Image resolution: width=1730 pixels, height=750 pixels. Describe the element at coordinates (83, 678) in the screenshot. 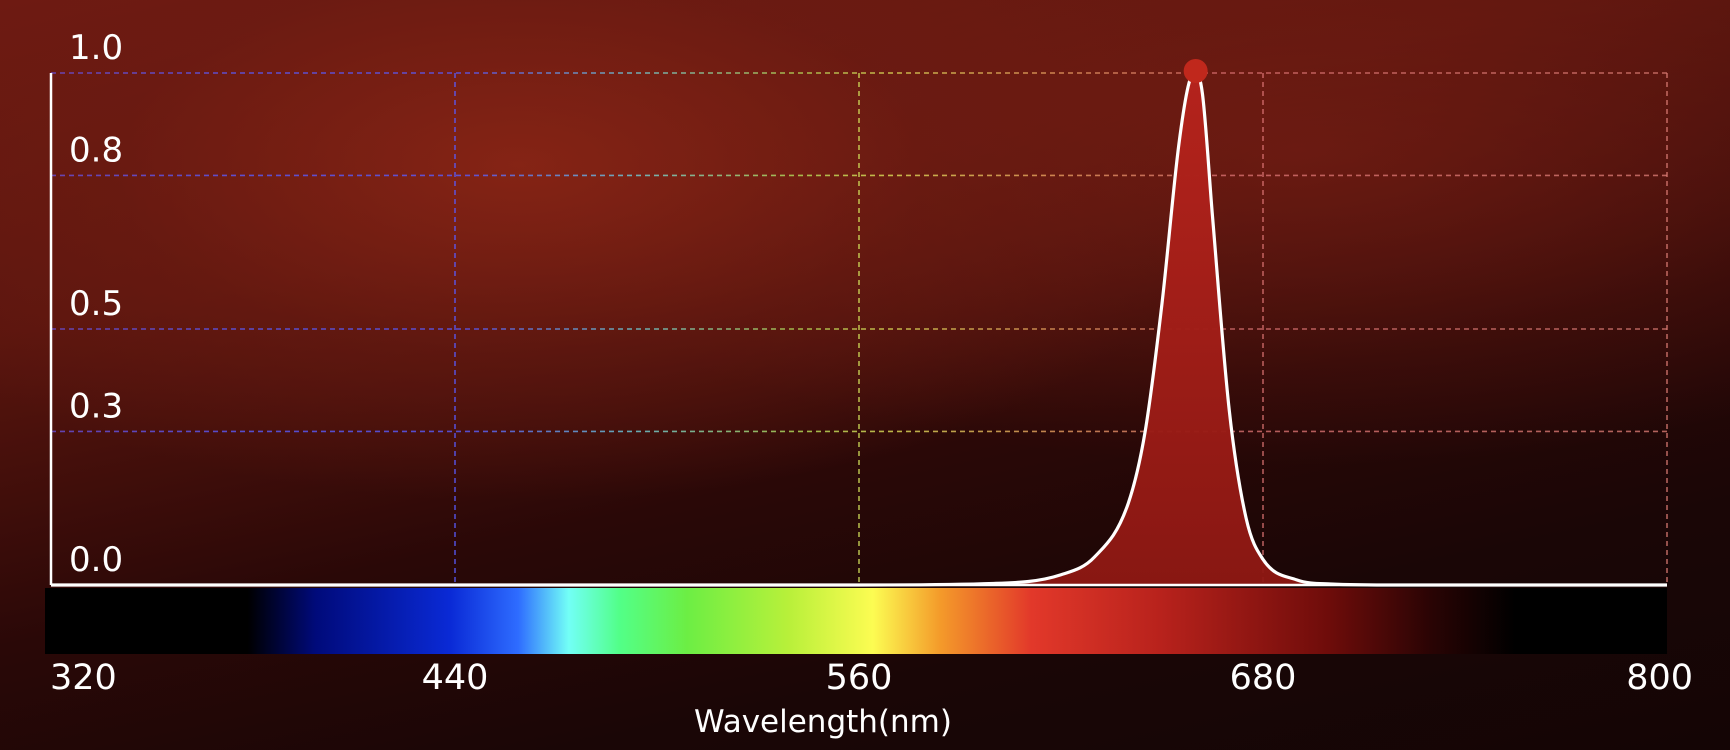

I see `x-tick-label: 320` at that location.